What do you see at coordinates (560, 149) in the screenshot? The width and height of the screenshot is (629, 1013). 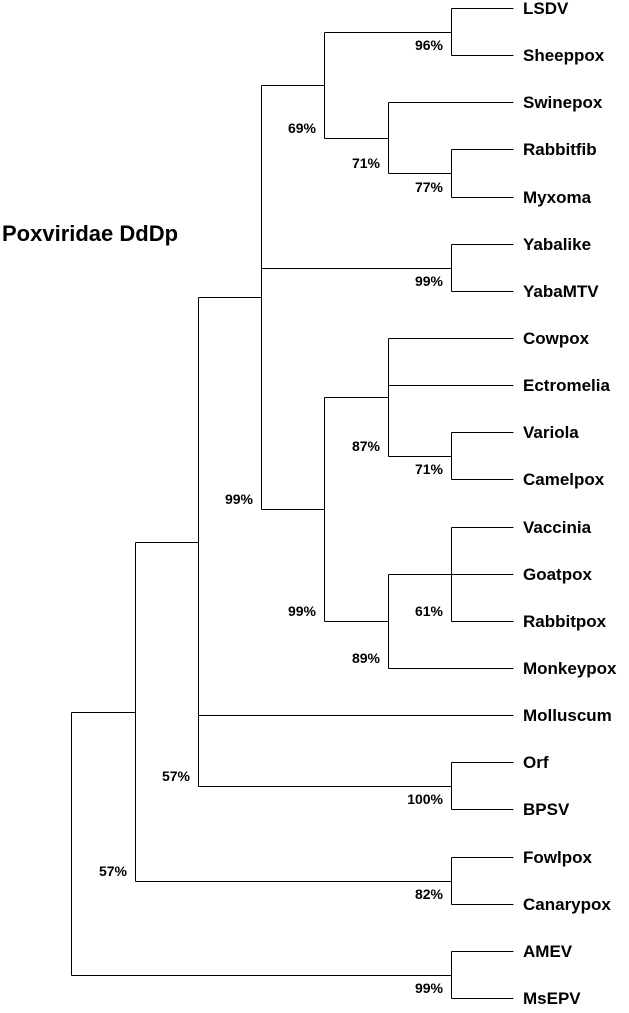 I see `taxon-label: Rabbitfib` at bounding box center [560, 149].